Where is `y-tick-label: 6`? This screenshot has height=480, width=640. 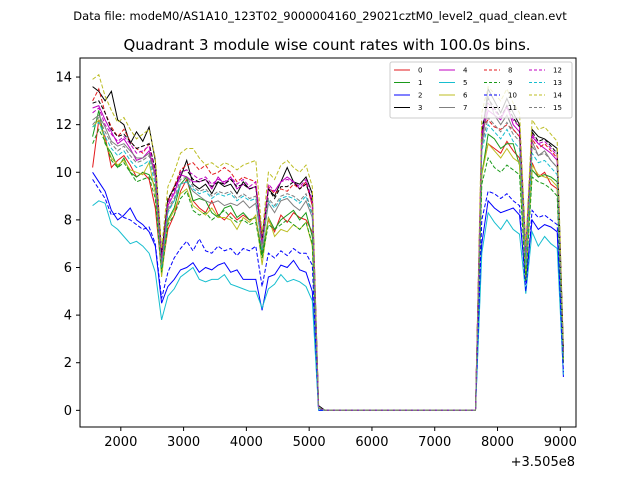 y-tick-label: 6 is located at coordinates (68, 268).